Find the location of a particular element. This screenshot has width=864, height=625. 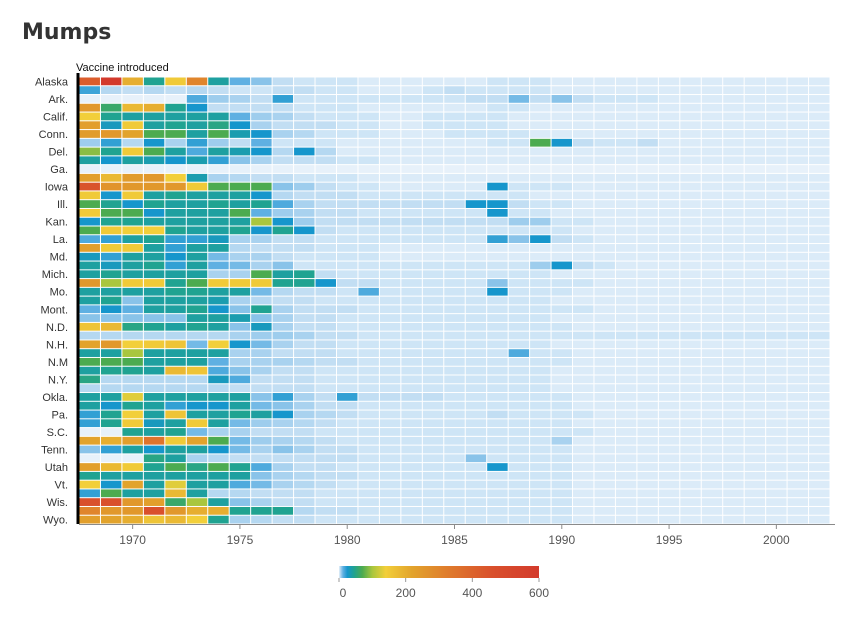

chart-title: Mumps is located at coordinates (67, 32).